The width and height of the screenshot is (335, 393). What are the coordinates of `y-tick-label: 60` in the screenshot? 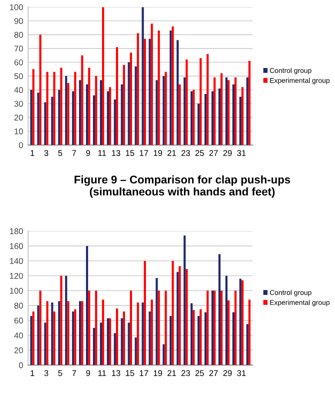 It's located at (18, 62).